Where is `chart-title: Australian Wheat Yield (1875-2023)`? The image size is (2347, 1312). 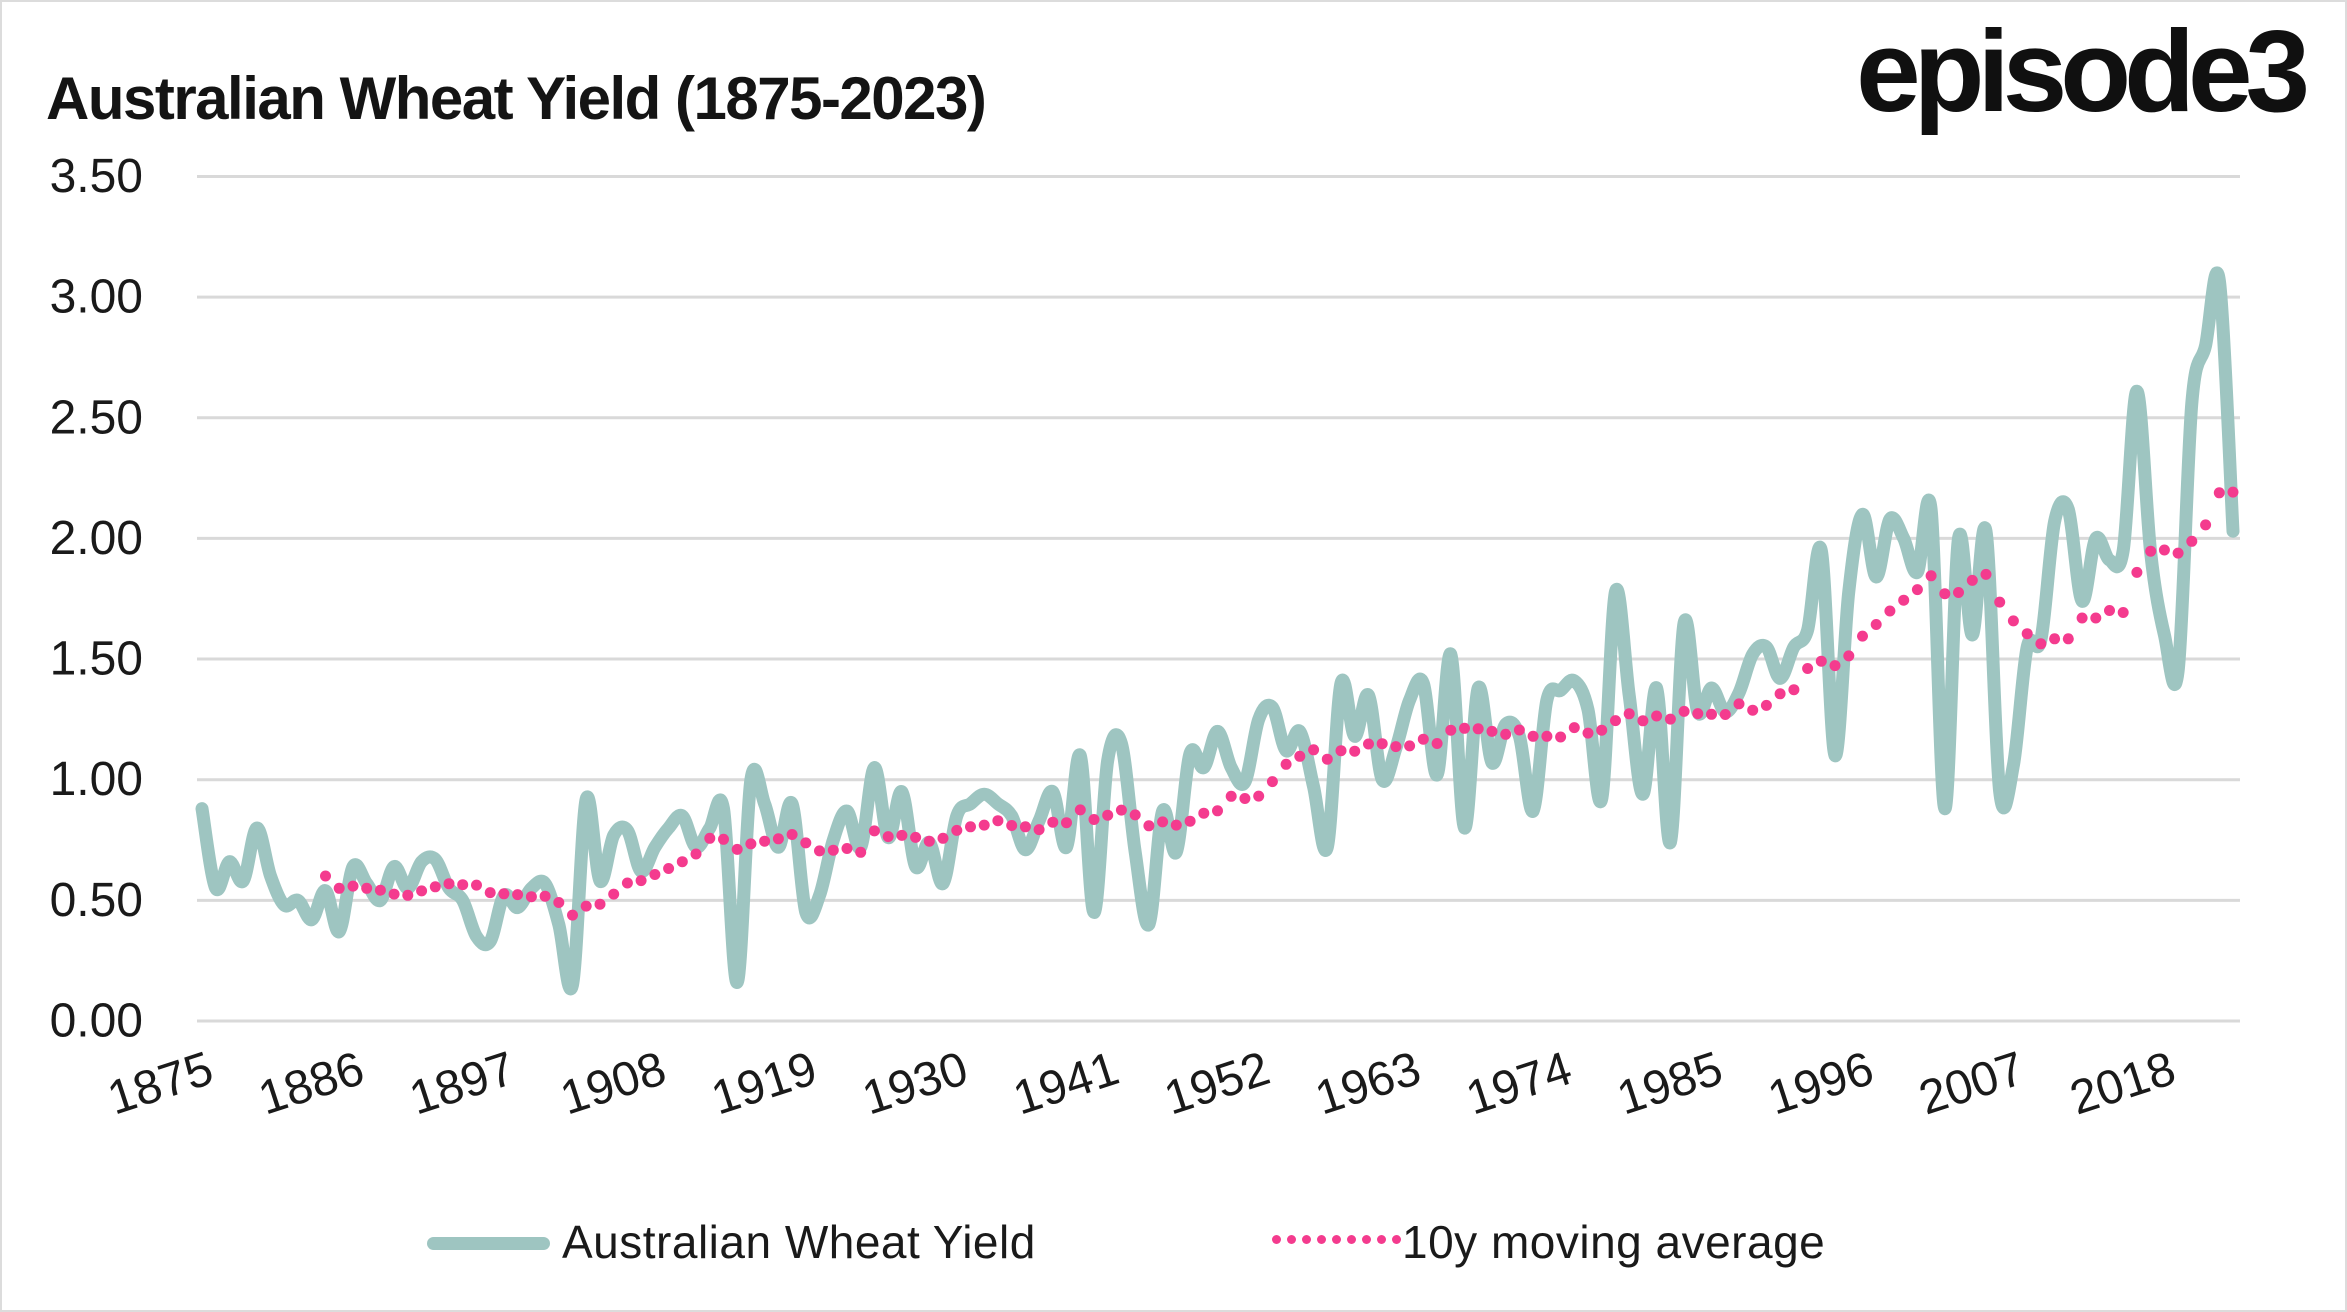
chart-title: Australian Wheat Yield (1875-2023) is located at coordinates (516, 99).